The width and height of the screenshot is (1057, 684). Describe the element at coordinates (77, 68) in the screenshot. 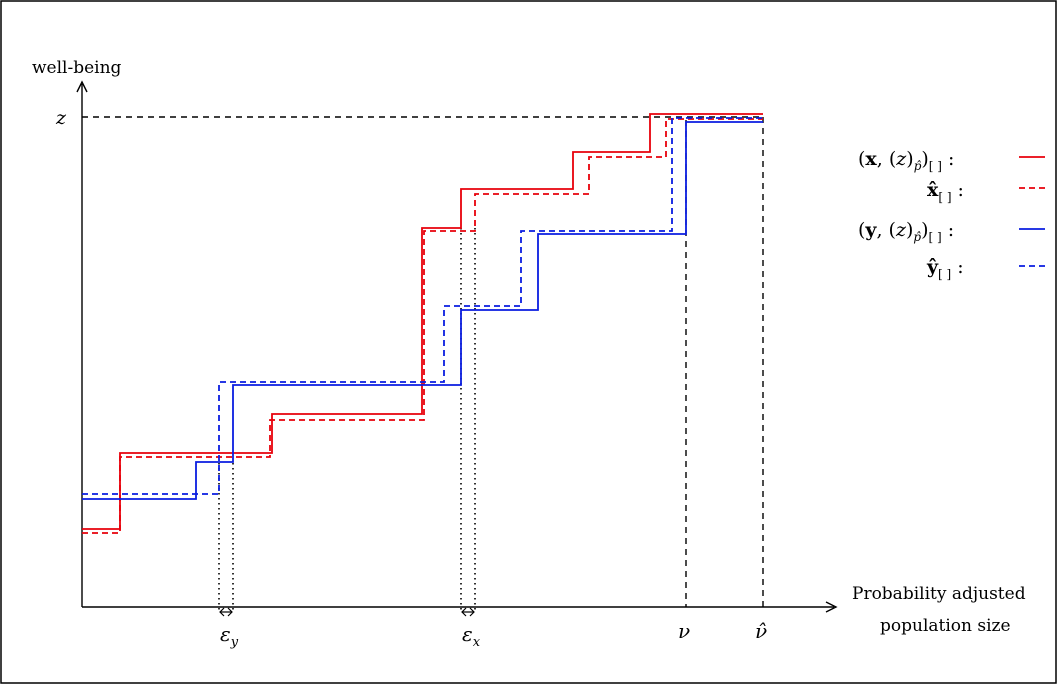

I see `y-axis-label: well-being` at that location.